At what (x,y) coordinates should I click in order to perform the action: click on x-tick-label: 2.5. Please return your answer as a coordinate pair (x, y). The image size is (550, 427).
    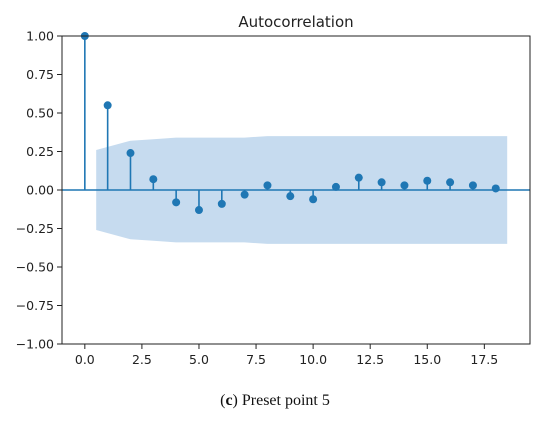
    Looking at the image, I should click on (142, 359).